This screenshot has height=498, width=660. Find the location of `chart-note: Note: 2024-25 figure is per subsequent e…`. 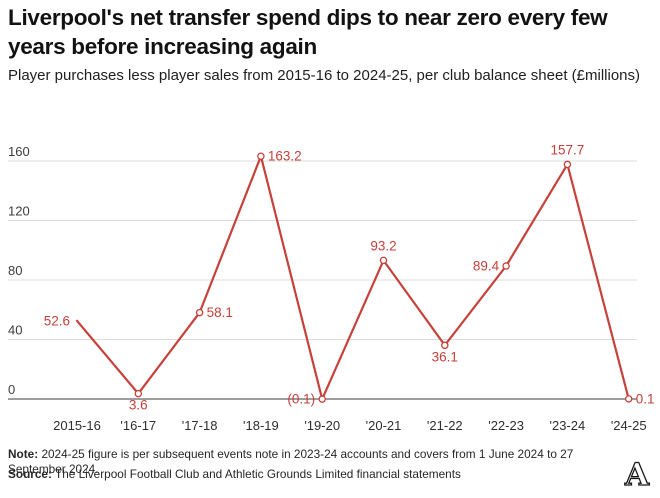

chart-note: Note: 2024-25 figure is per subsequent e… is located at coordinates (318, 462).